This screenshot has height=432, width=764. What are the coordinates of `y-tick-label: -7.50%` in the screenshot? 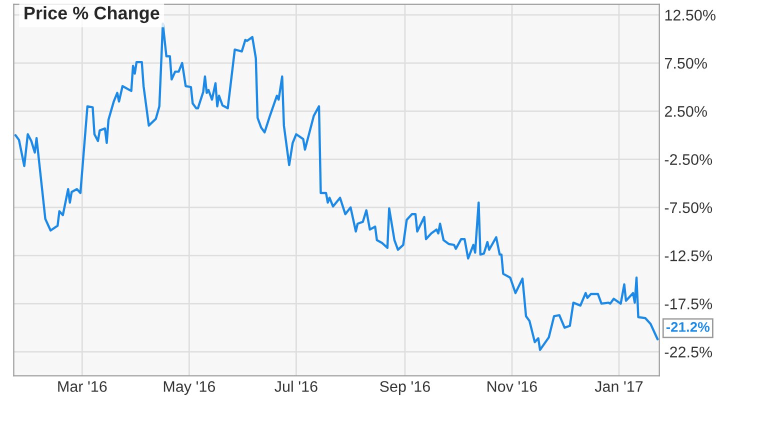 It's located at (688, 208).